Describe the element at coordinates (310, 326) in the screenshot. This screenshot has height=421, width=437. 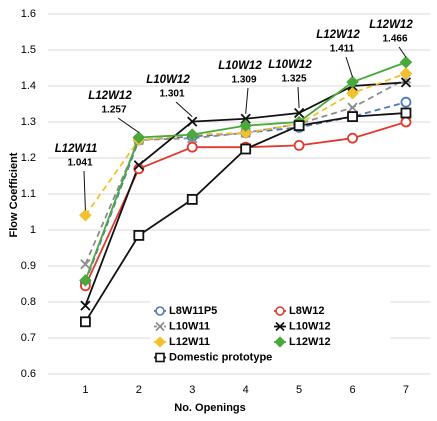
I see `legend-label: L10W12` at that location.